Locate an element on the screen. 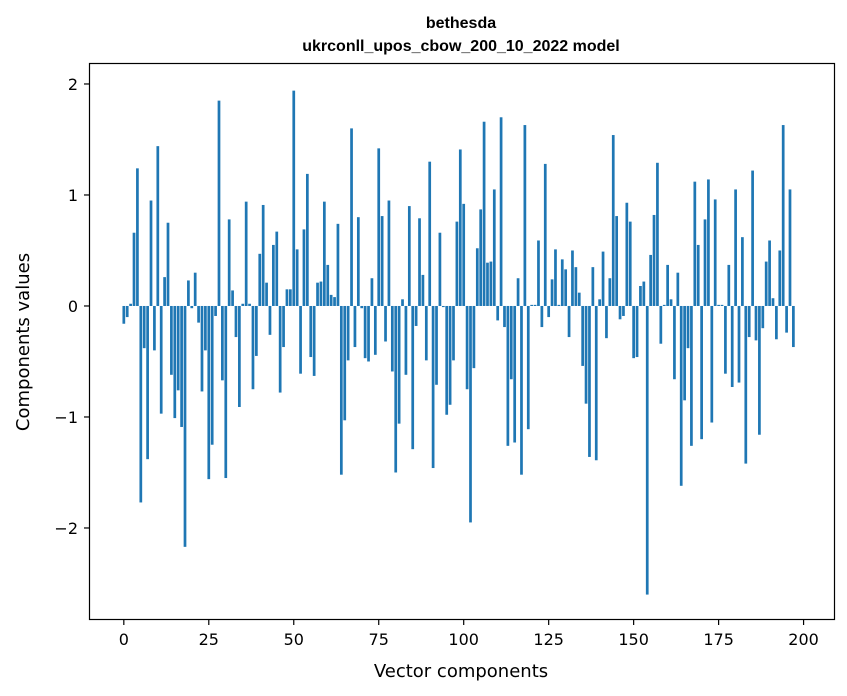 This screenshot has height=696, width=847. y-tick-label: 1 is located at coordinates (73, 195).